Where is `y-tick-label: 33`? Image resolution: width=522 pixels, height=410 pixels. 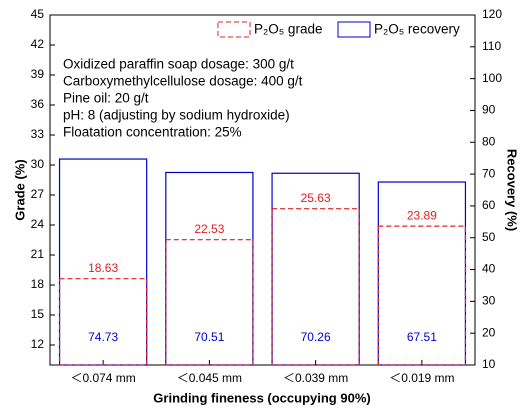
y-tick-label: 33 is located at coordinates (38, 134).